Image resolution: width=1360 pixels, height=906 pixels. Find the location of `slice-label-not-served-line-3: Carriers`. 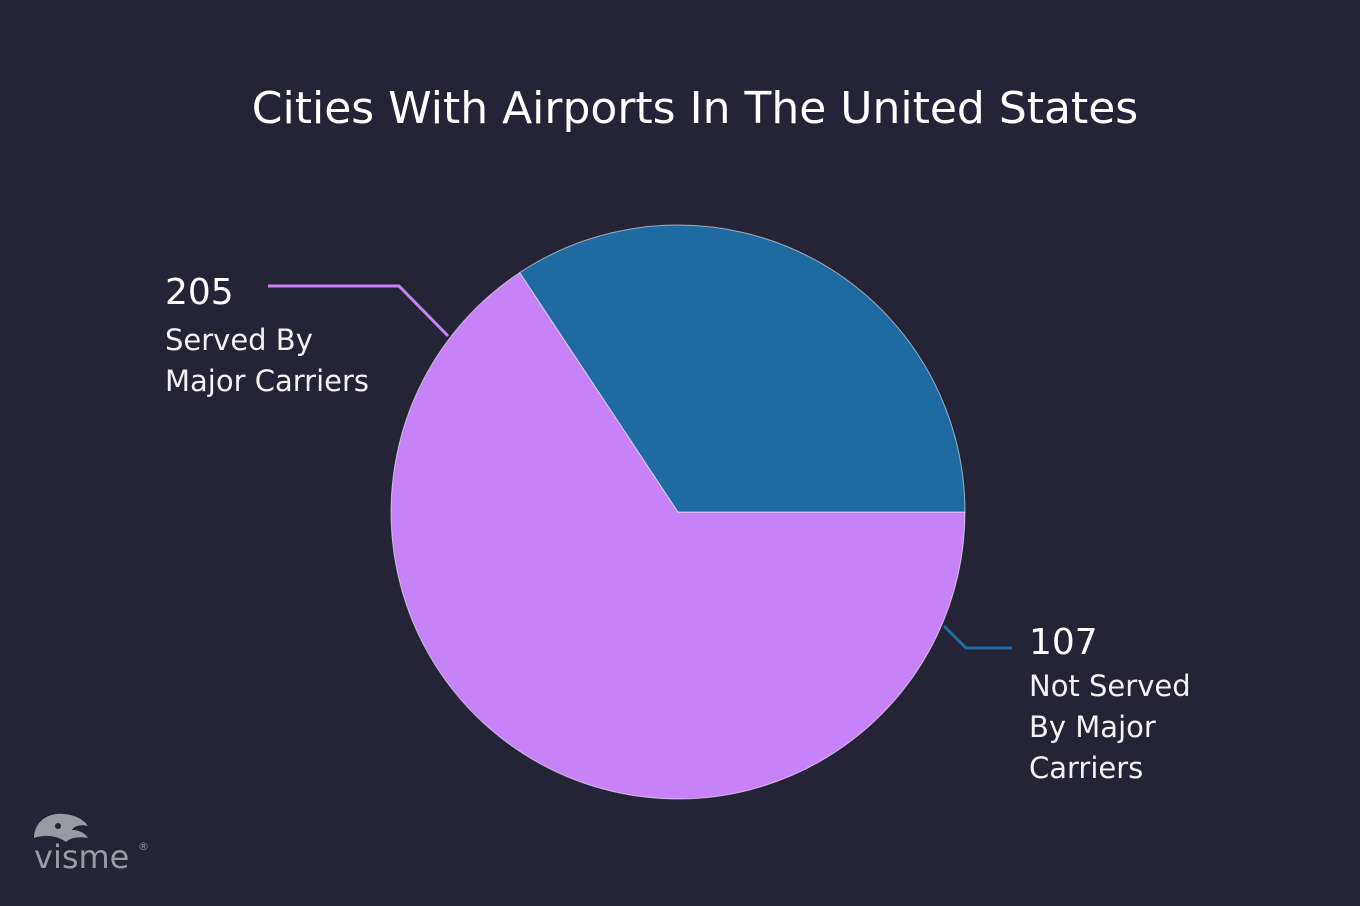

slice-label-not-served-line-3: Carriers is located at coordinates (1086, 768).